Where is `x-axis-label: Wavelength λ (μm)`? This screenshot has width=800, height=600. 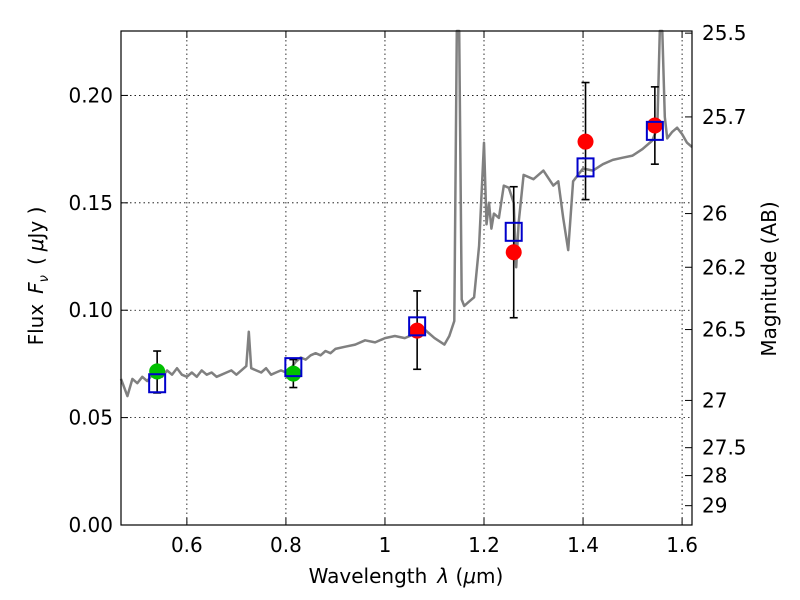
x-axis-label: Wavelength λ (μm) is located at coordinates (406, 576).